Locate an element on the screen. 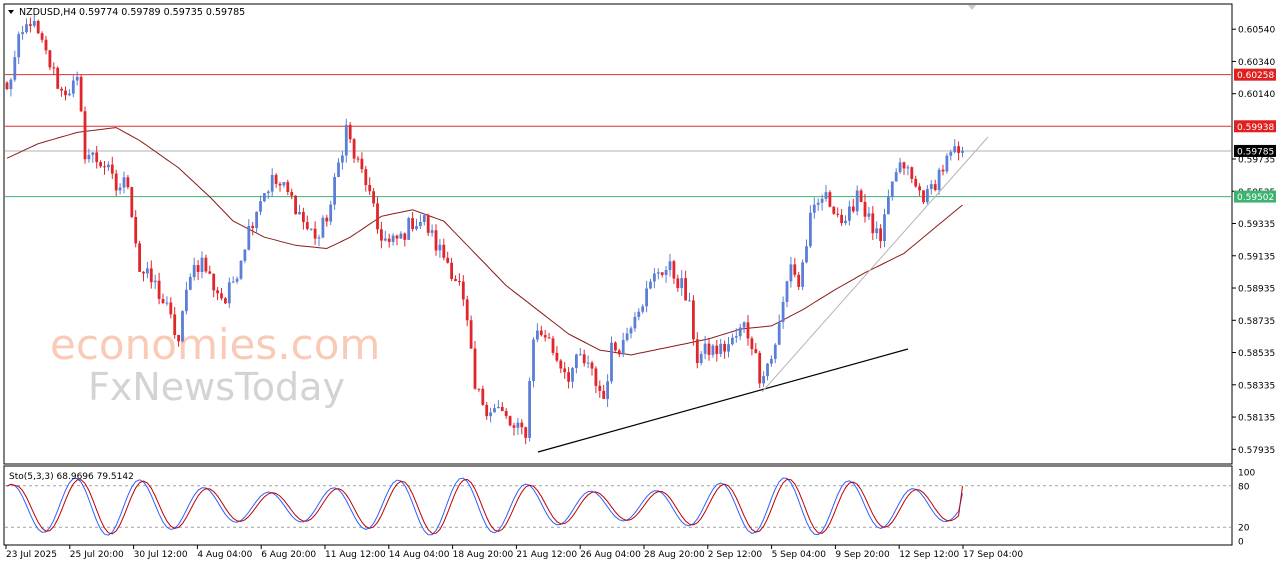 The image size is (1280, 567). price-tag-label: 0.59502 is located at coordinates (1255, 198).